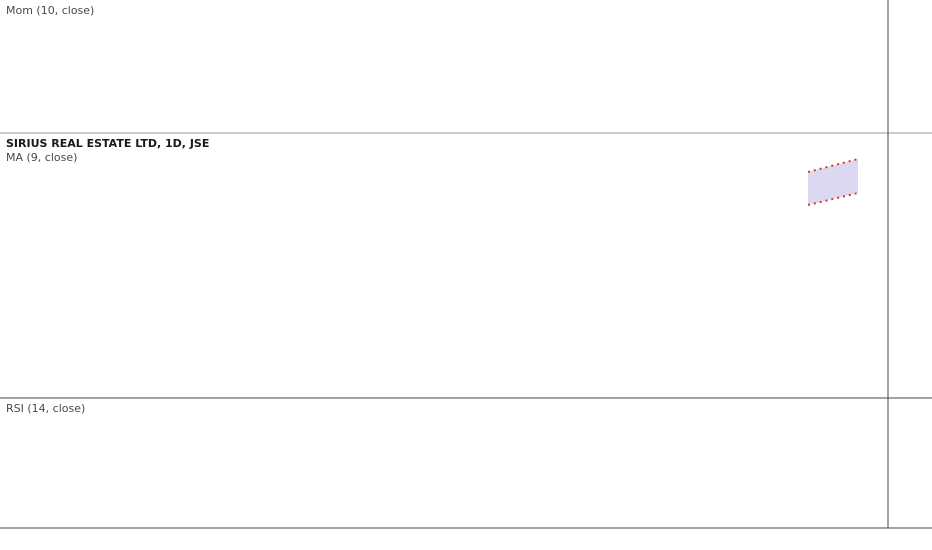  Describe the element at coordinates (833, 182) in the screenshot. I see `channel-drawing` at that location.